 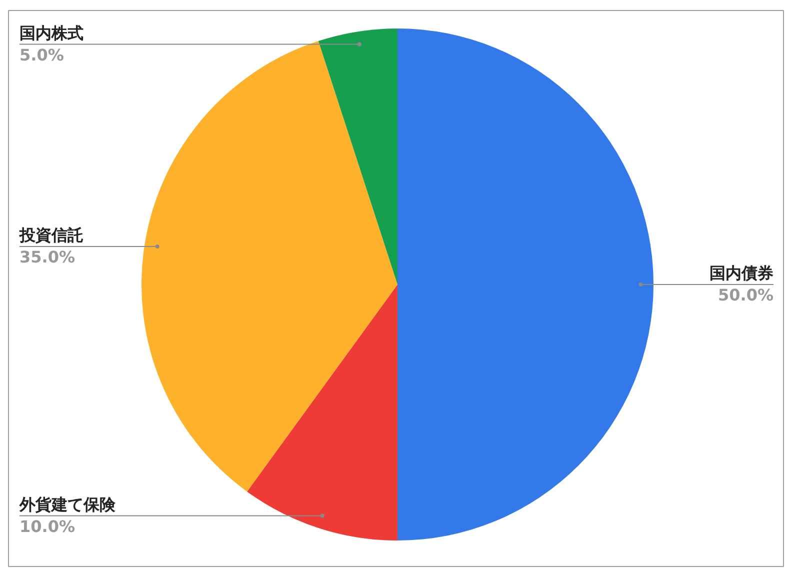 What do you see at coordinates (48, 526) in the screenshot?
I see `data-label: 10.0%` at bounding box center [48, 526].